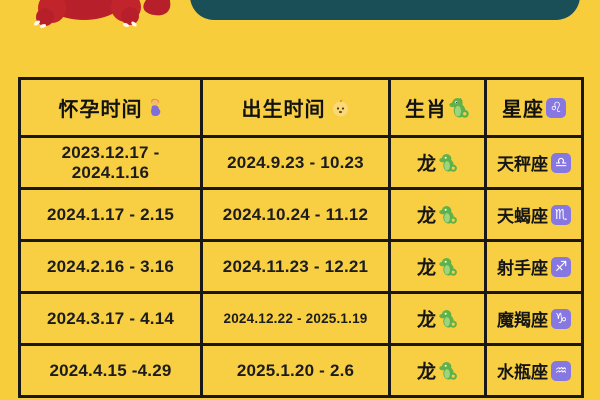 Image resolution: width=600 pixels, height=400 pixels. What do you see at coordinates (155, 107) in the screenshot?
I see `pregnant-woman-icon` at bounding box center [155, 107].